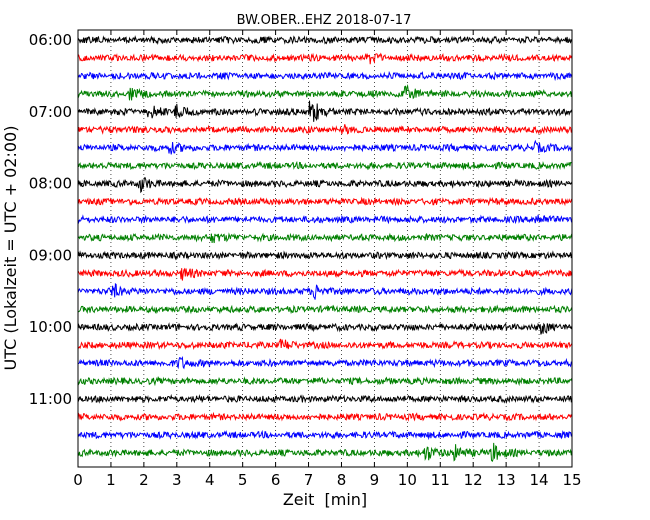 The image size is (650, 520). What do you see at coordinates (10, 248) in the screenshot?
I see `y-axis-title: UTC (Lokalzeit = UTC + 02:00)` at bounding box center [10, 248].